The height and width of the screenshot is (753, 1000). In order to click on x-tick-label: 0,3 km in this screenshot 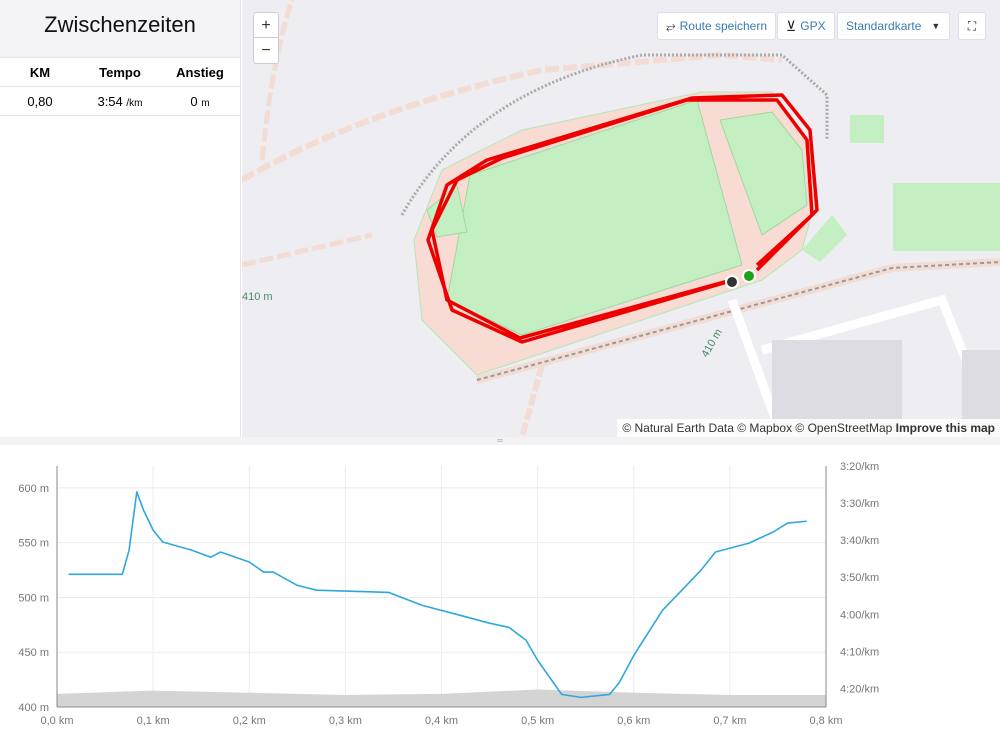, I will do `click(345, 721)`.